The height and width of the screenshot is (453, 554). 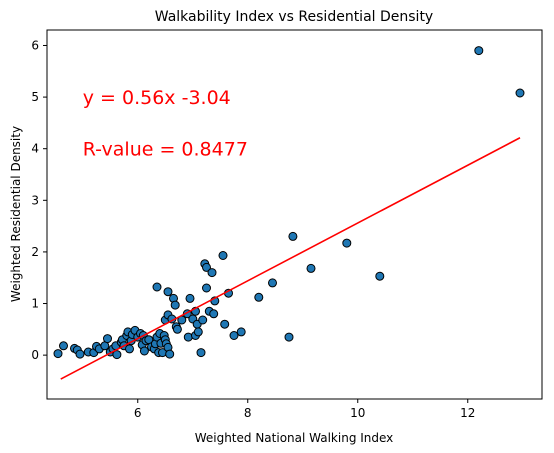 I want to click on x-tick-label: 6, so click(x=138, y=413).